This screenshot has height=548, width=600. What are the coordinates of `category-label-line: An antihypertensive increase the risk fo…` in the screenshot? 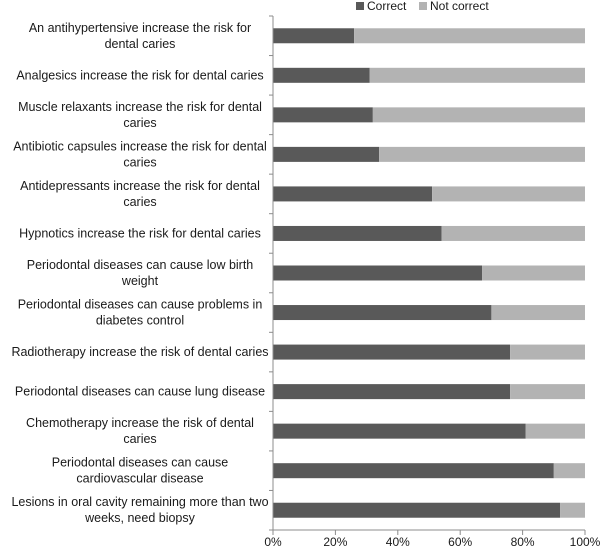 It's located at (140, 28).